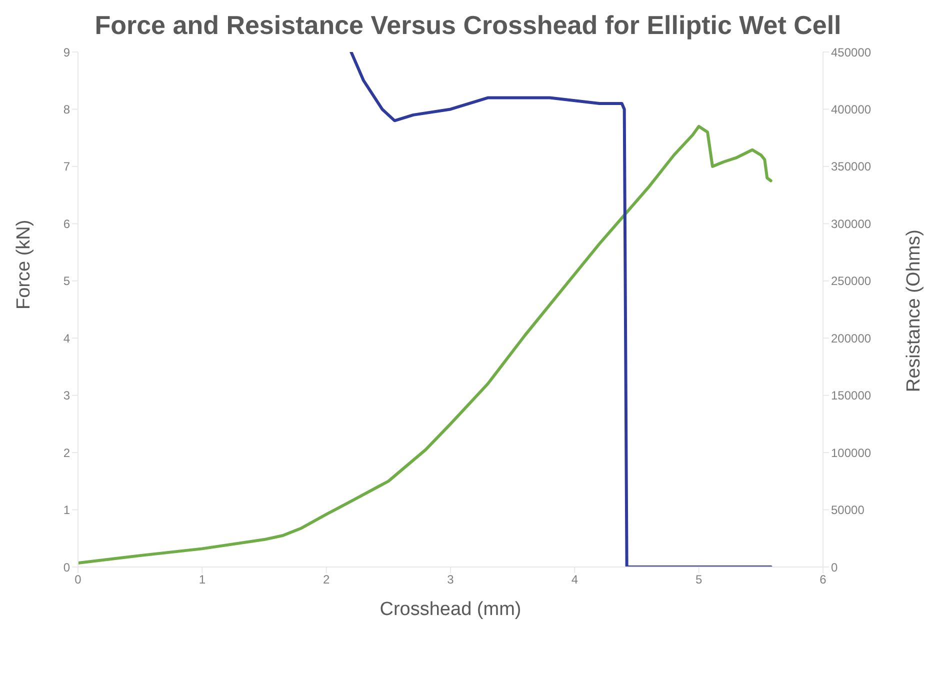 The image size is (938, 673). I want to click on y2-tick-label: 0, so click(834, 567).